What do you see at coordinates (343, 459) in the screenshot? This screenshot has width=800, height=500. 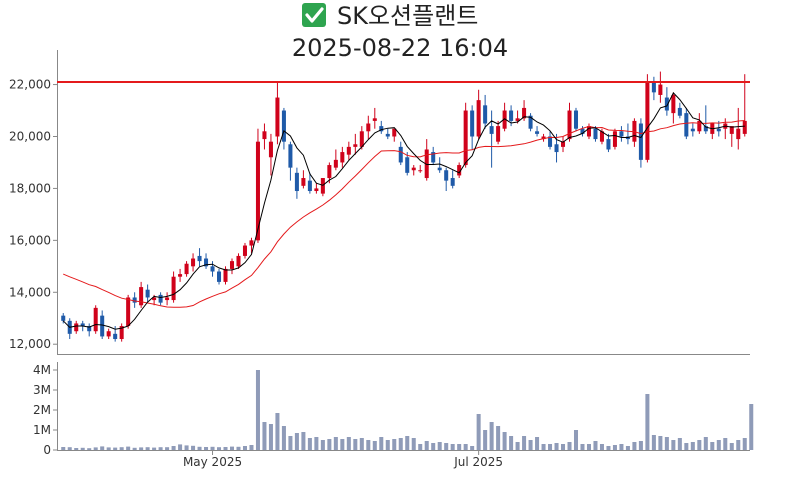 I see `x-axis-ticks: May 2025 Jul 2025` at bounding box center [343, 459].